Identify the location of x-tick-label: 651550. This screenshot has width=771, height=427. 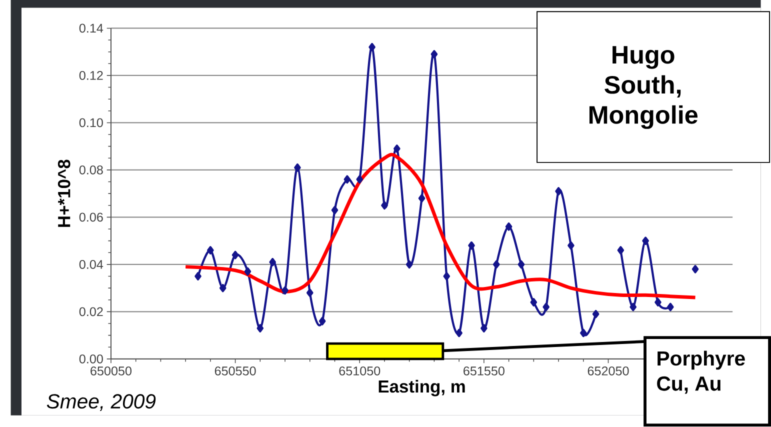
(484, 371).